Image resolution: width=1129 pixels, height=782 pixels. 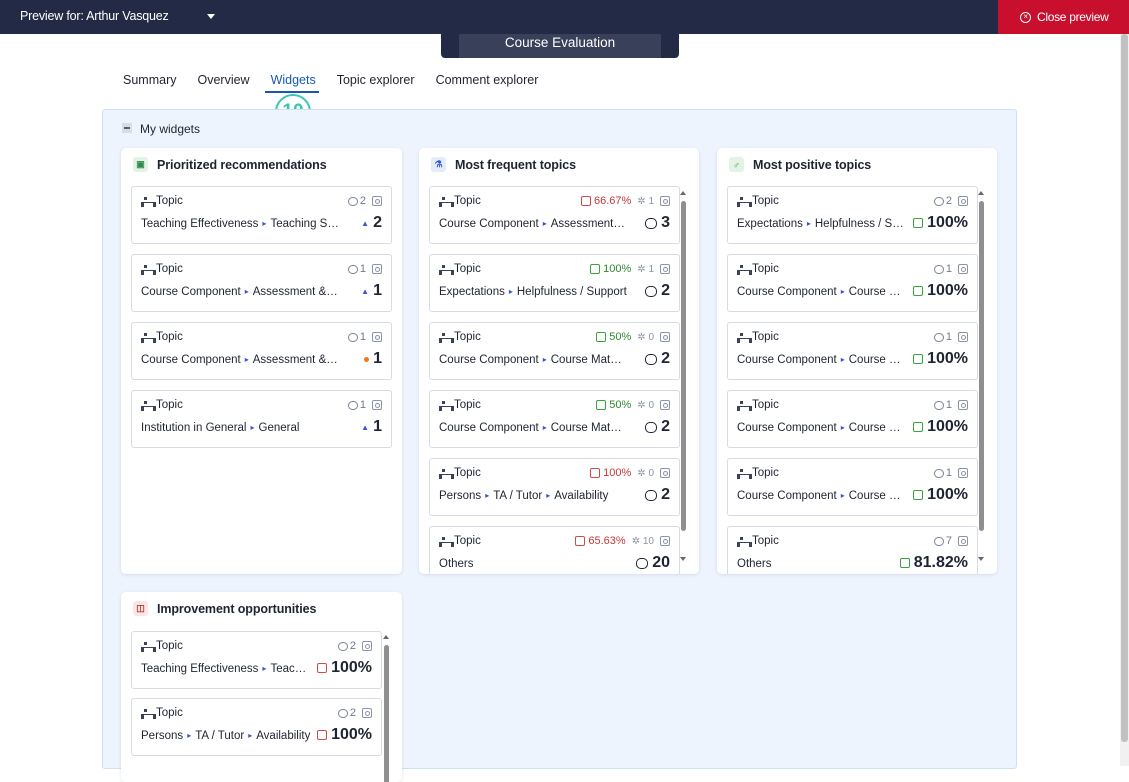 I want to click on sentiment-value: 66.67%, so click(x=612, y=201).